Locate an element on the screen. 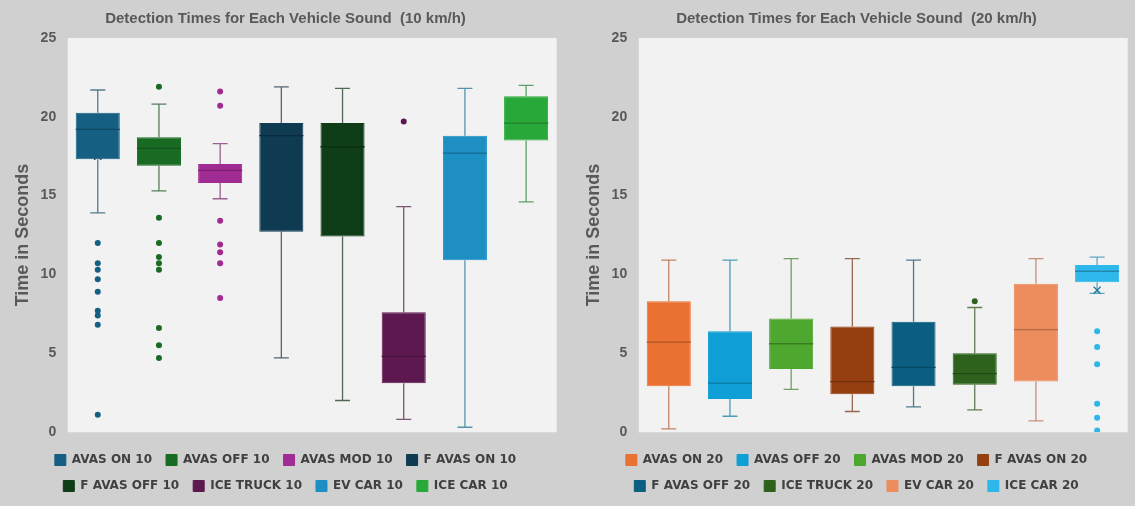  legend-label: AVAS ON 20 is located at coordinates (683, 459).